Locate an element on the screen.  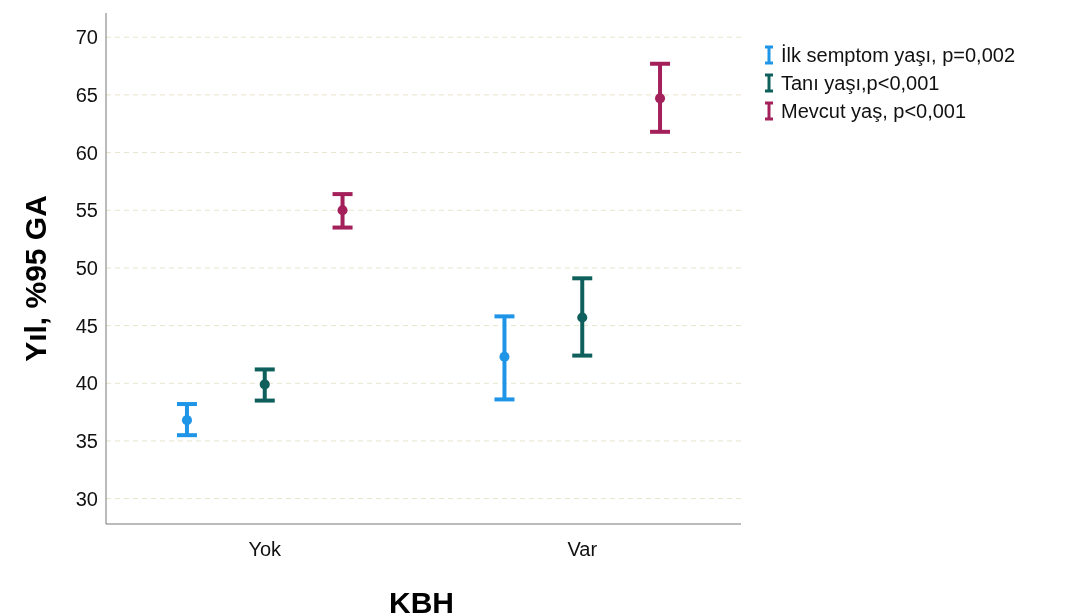
y-tick-label: 55 is located at coordinates (86, 210).